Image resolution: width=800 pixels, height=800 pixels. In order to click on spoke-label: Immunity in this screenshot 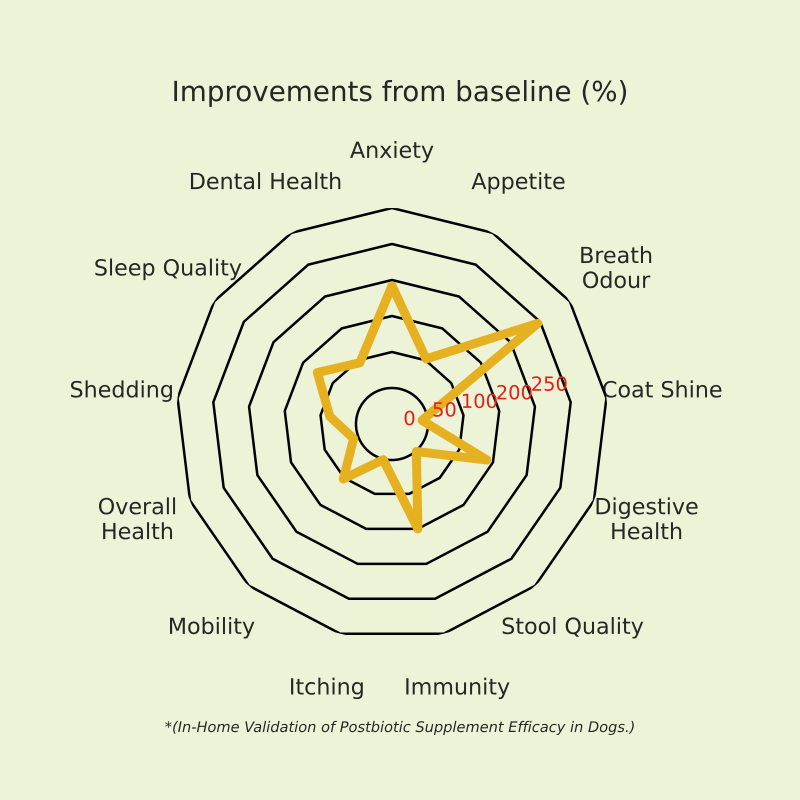, I will do `click(458, 689)`.